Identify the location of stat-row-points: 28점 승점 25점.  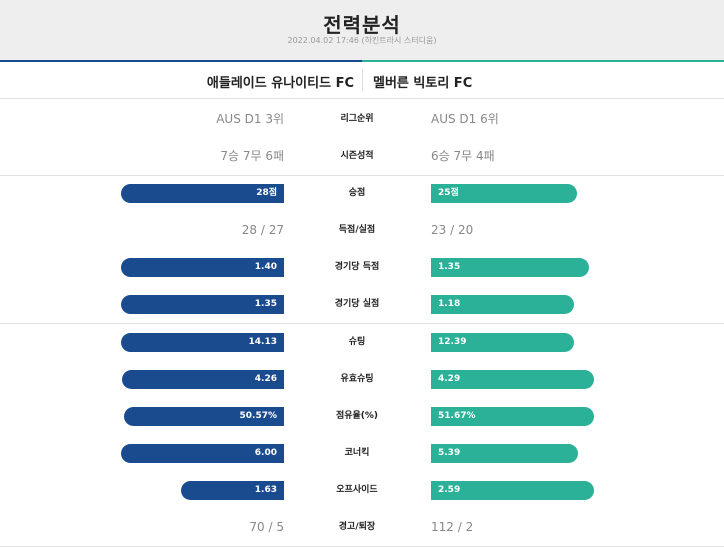
(362, 193).